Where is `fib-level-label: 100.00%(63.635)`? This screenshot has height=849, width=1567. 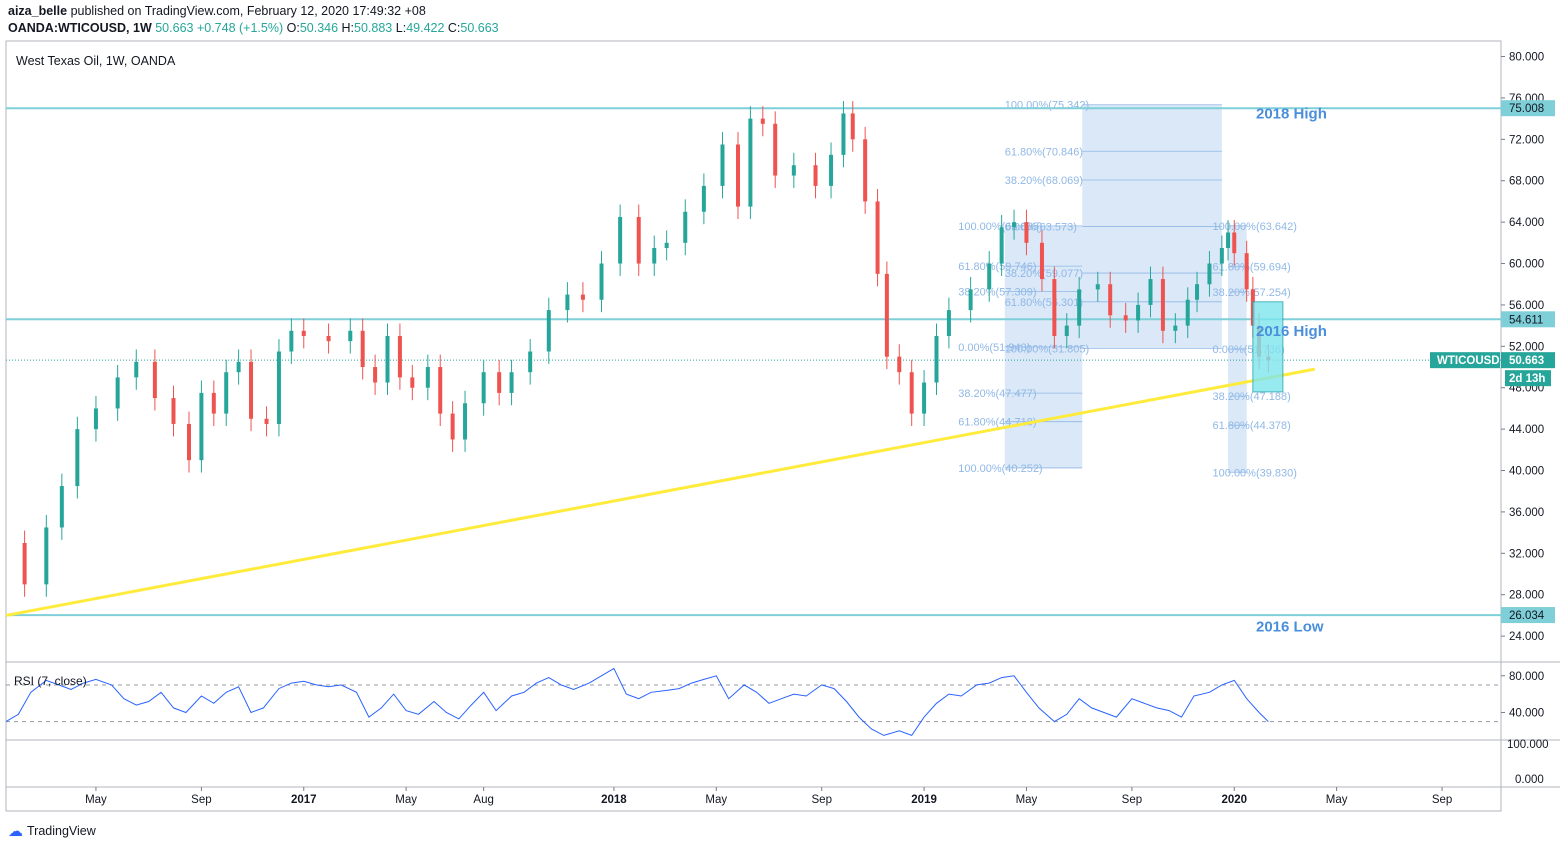
fib-level-label: 100.00%(63.635) is located at coordinates (1000, 227).